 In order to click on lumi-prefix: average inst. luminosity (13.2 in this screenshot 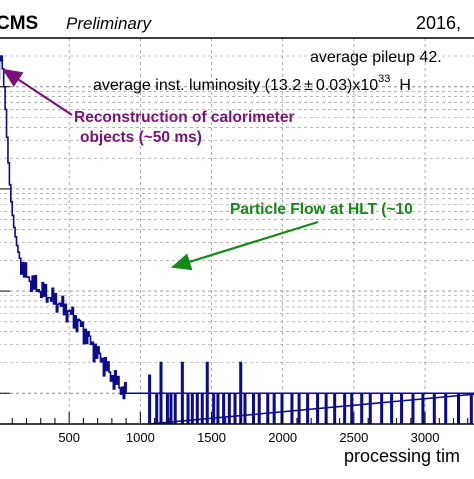, I will do `click(197, 85)`.